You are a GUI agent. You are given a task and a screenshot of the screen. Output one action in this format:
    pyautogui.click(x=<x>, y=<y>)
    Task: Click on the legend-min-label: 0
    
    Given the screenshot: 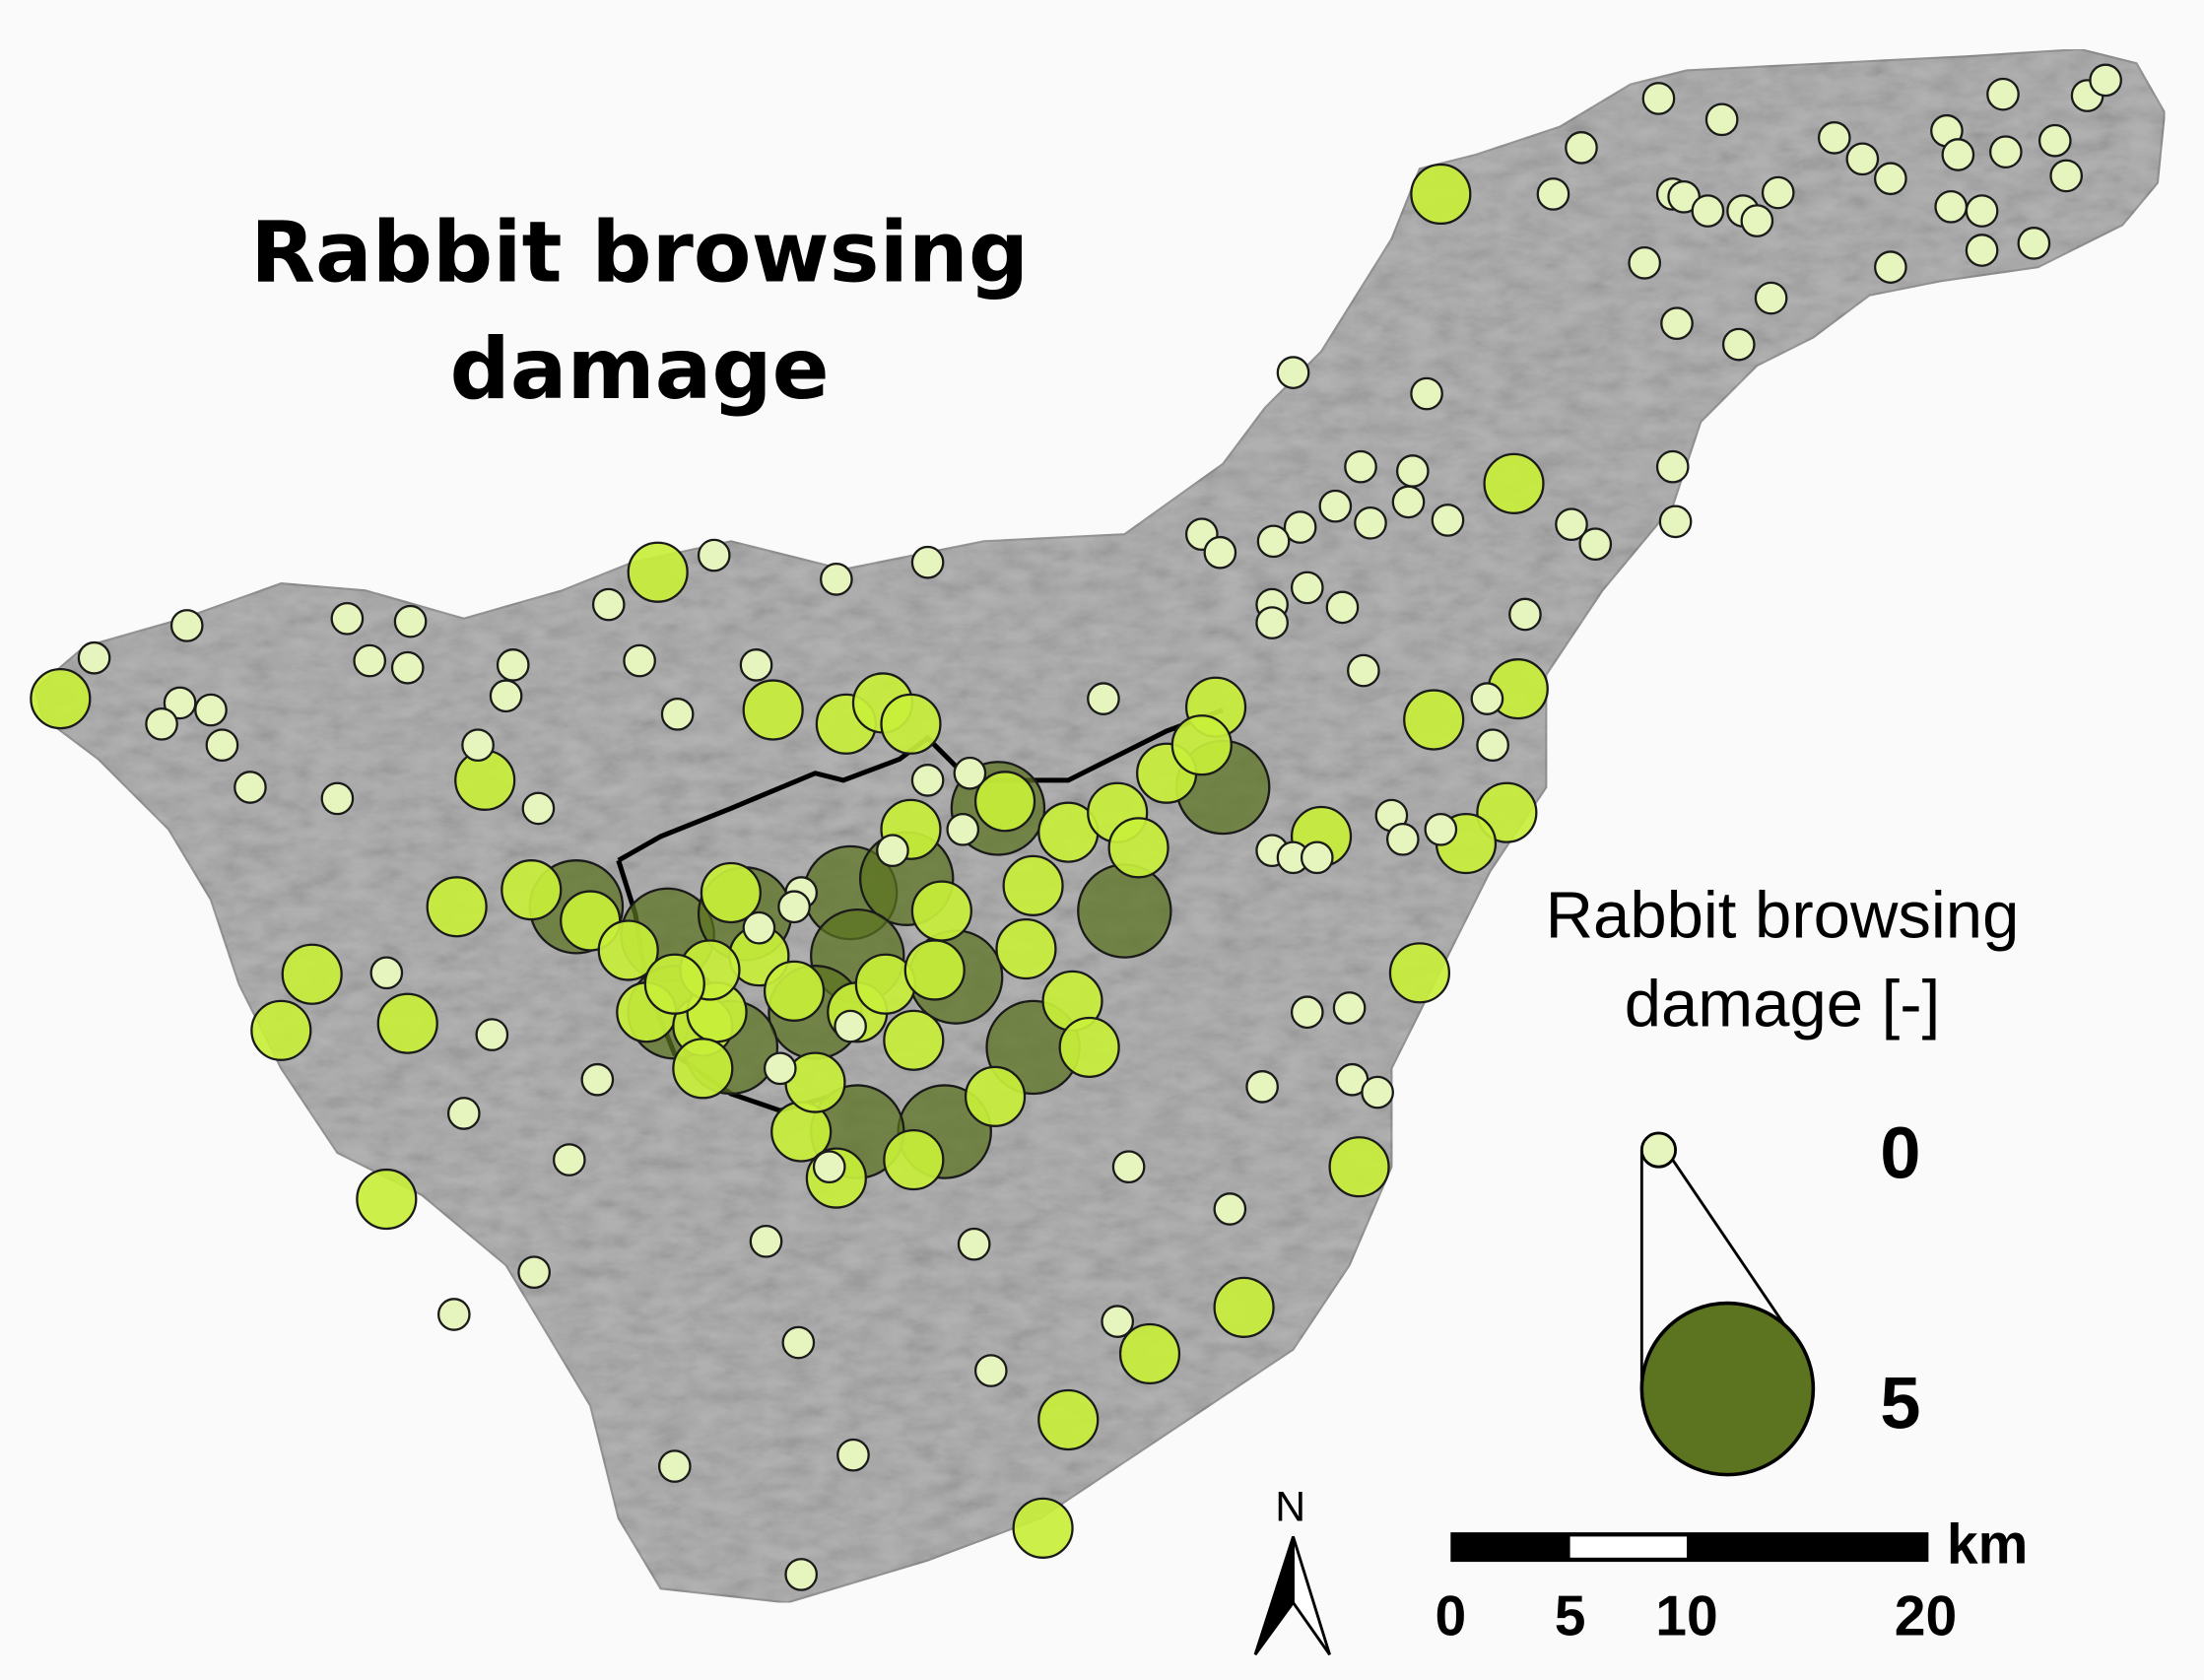 What is the action you would take?
    pyautogui.click(x=1900, y=1153)
    